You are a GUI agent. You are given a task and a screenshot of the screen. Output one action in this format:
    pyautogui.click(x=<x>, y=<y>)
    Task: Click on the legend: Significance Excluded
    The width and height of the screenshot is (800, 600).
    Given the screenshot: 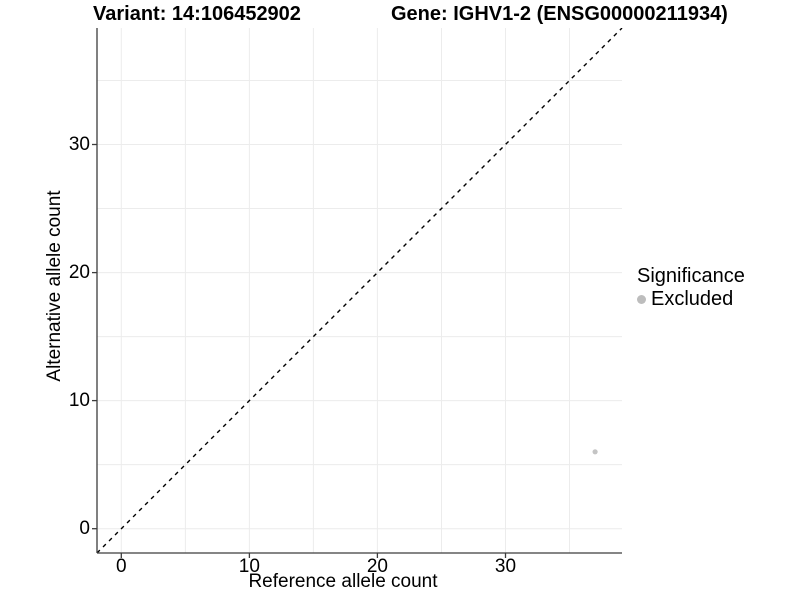 What is the action you would take?
    pyautogui.click(x=691, y=287)
    